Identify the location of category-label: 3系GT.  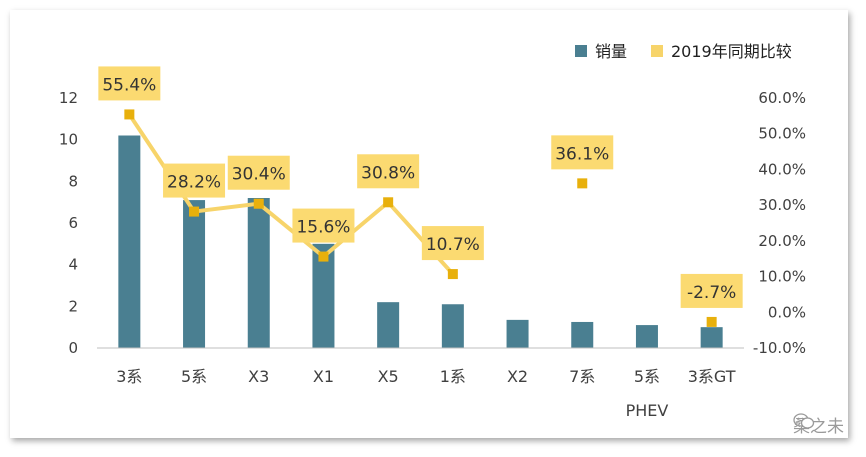
(712, 376).